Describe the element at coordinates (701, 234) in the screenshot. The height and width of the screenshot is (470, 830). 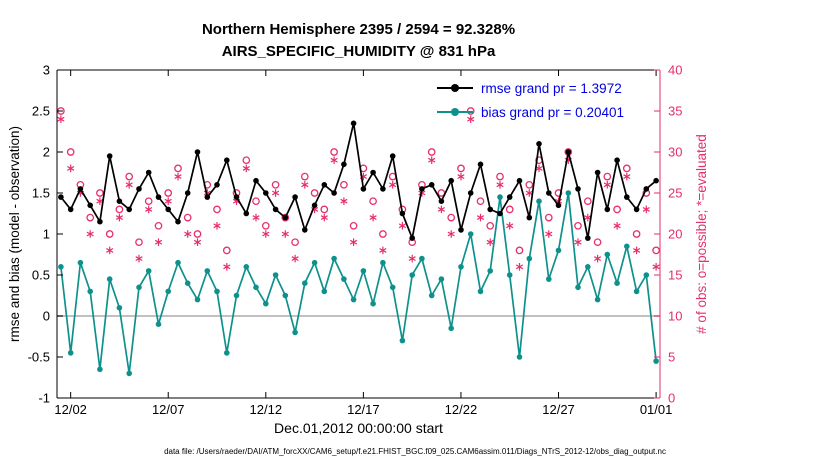
I see `y-right-label: # of obs: o=possible; *=evaluated` at that location.